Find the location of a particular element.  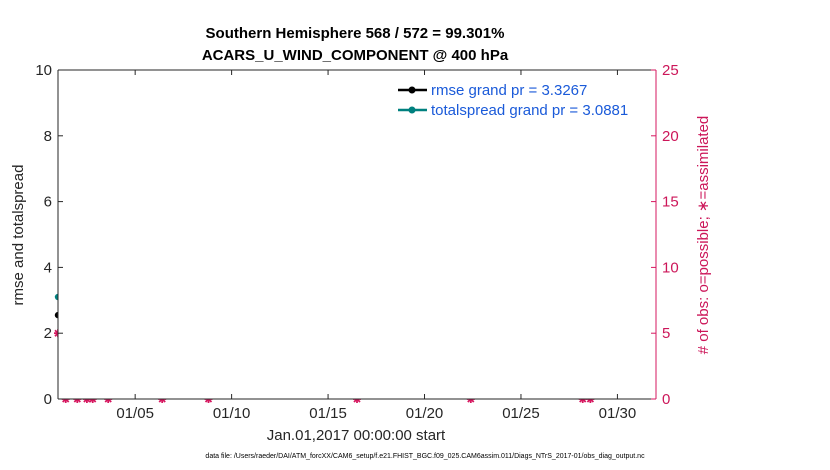

chart-subtitle: ACARS_U_WIND_COMPONENT @ 400 hPa is located at coordinates (355, 55).